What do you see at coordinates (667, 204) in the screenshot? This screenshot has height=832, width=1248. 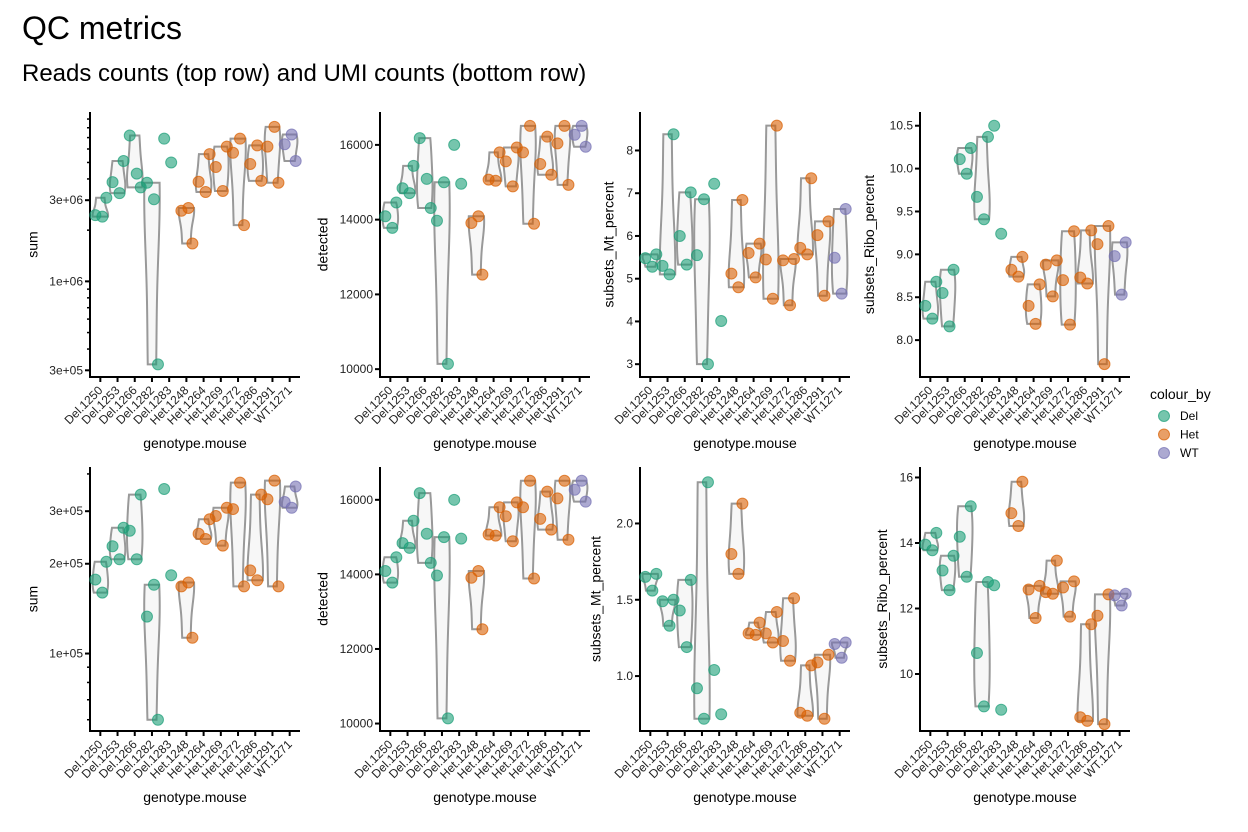 I see `violin-Del.1253` at bounding box center [667, 204].